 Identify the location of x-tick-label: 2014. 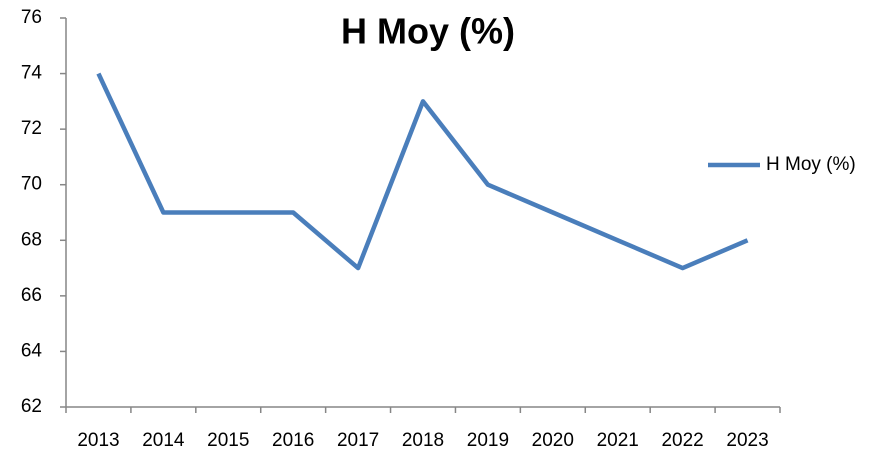
(163, 440).